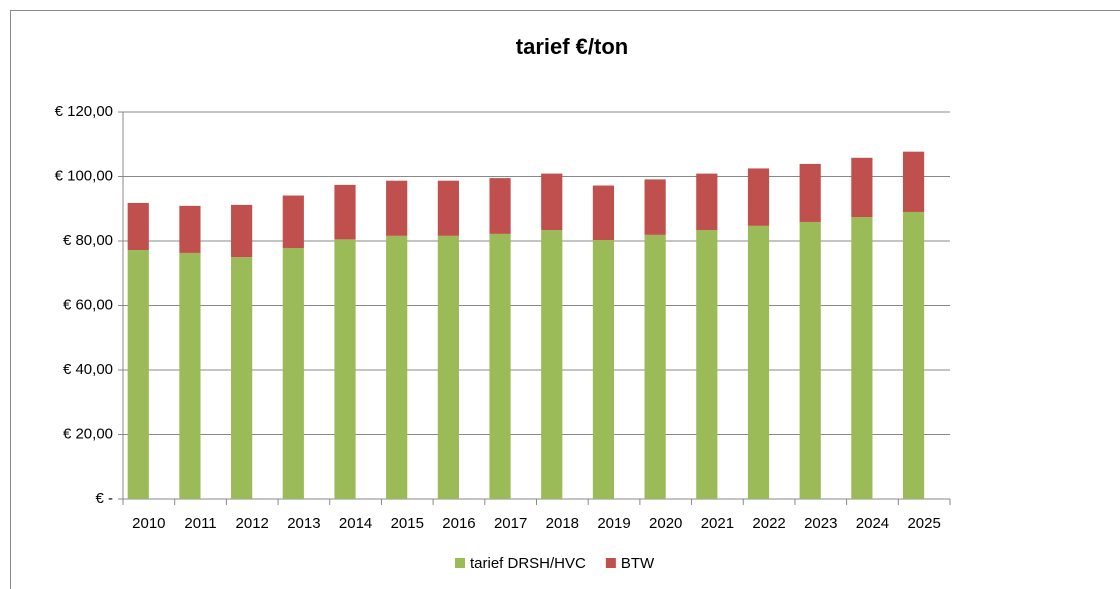  Describe the element at coordinates (528, 563) in the screenshot. I see `legend-label: tarief DRSH/HVC` at that location.